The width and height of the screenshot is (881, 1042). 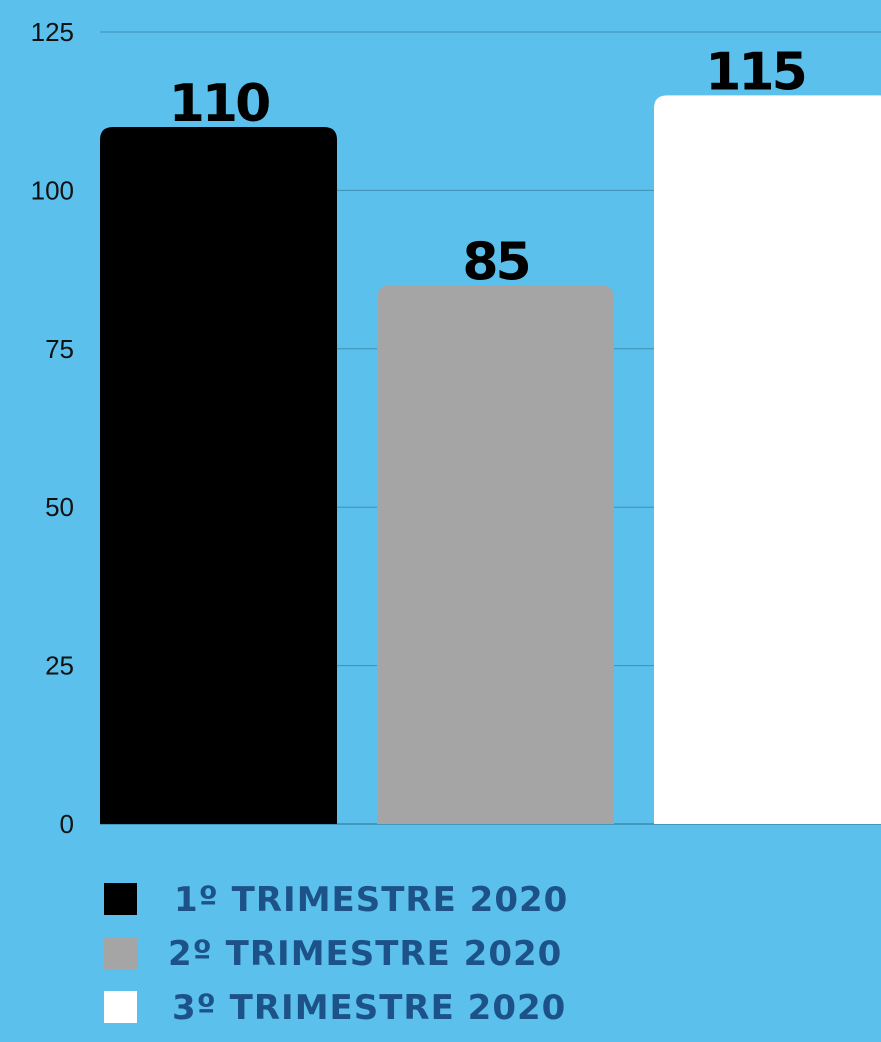 What do you see at coordinates (67, 824) in the screenshot?
I see `y-tick-label-0: 0` at bounding box center [67, 824].